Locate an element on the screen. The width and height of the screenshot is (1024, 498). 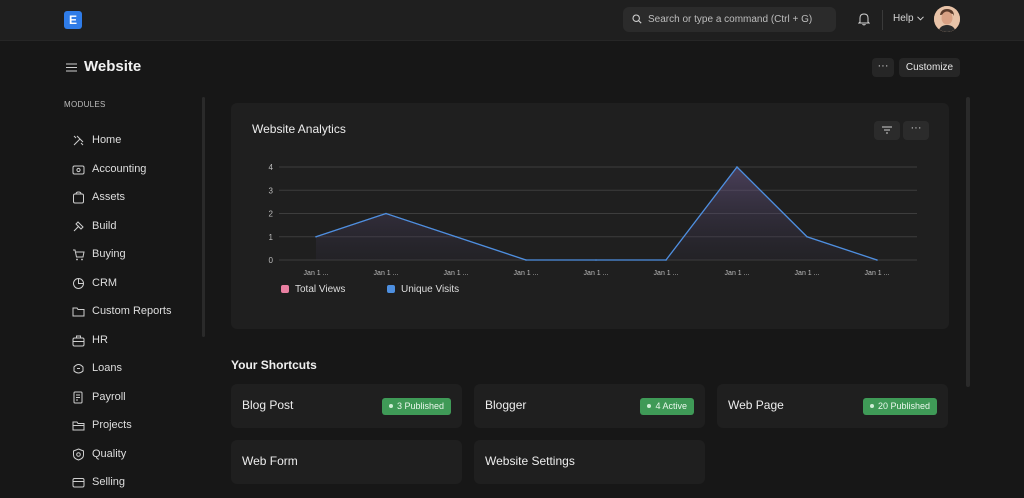
sidebar-item-label: Selling is located at coordinates (109, 482).